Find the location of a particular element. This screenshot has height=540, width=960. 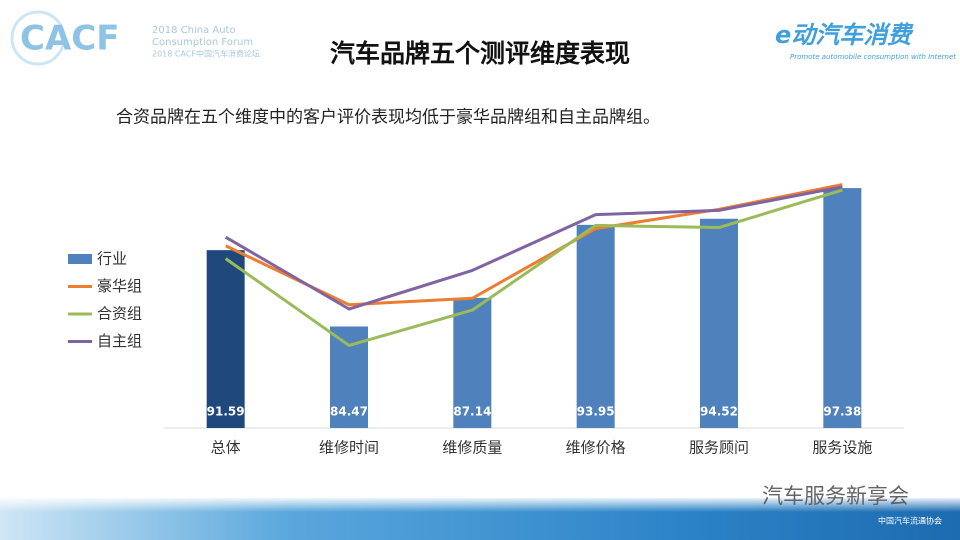

x-tick-label: 维修价格 is located at coordinates (596, 448).